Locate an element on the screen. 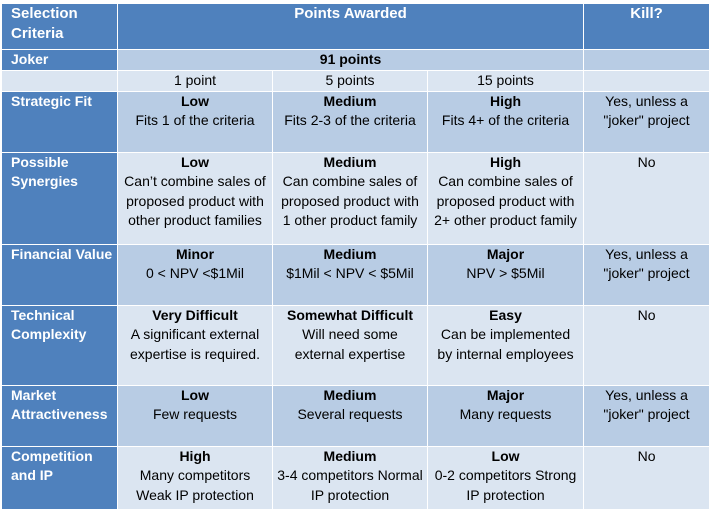 The width and height of the screenshot is (712, 524). levels-row: 1 point 5 points 15 points is located at coordinates (356, 81).